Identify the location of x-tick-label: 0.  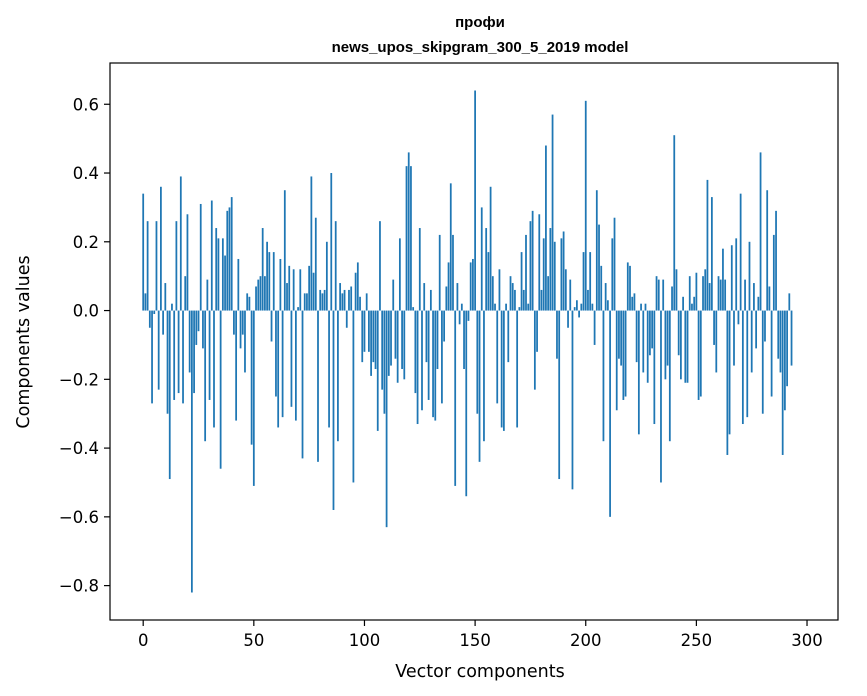
(143, 640).